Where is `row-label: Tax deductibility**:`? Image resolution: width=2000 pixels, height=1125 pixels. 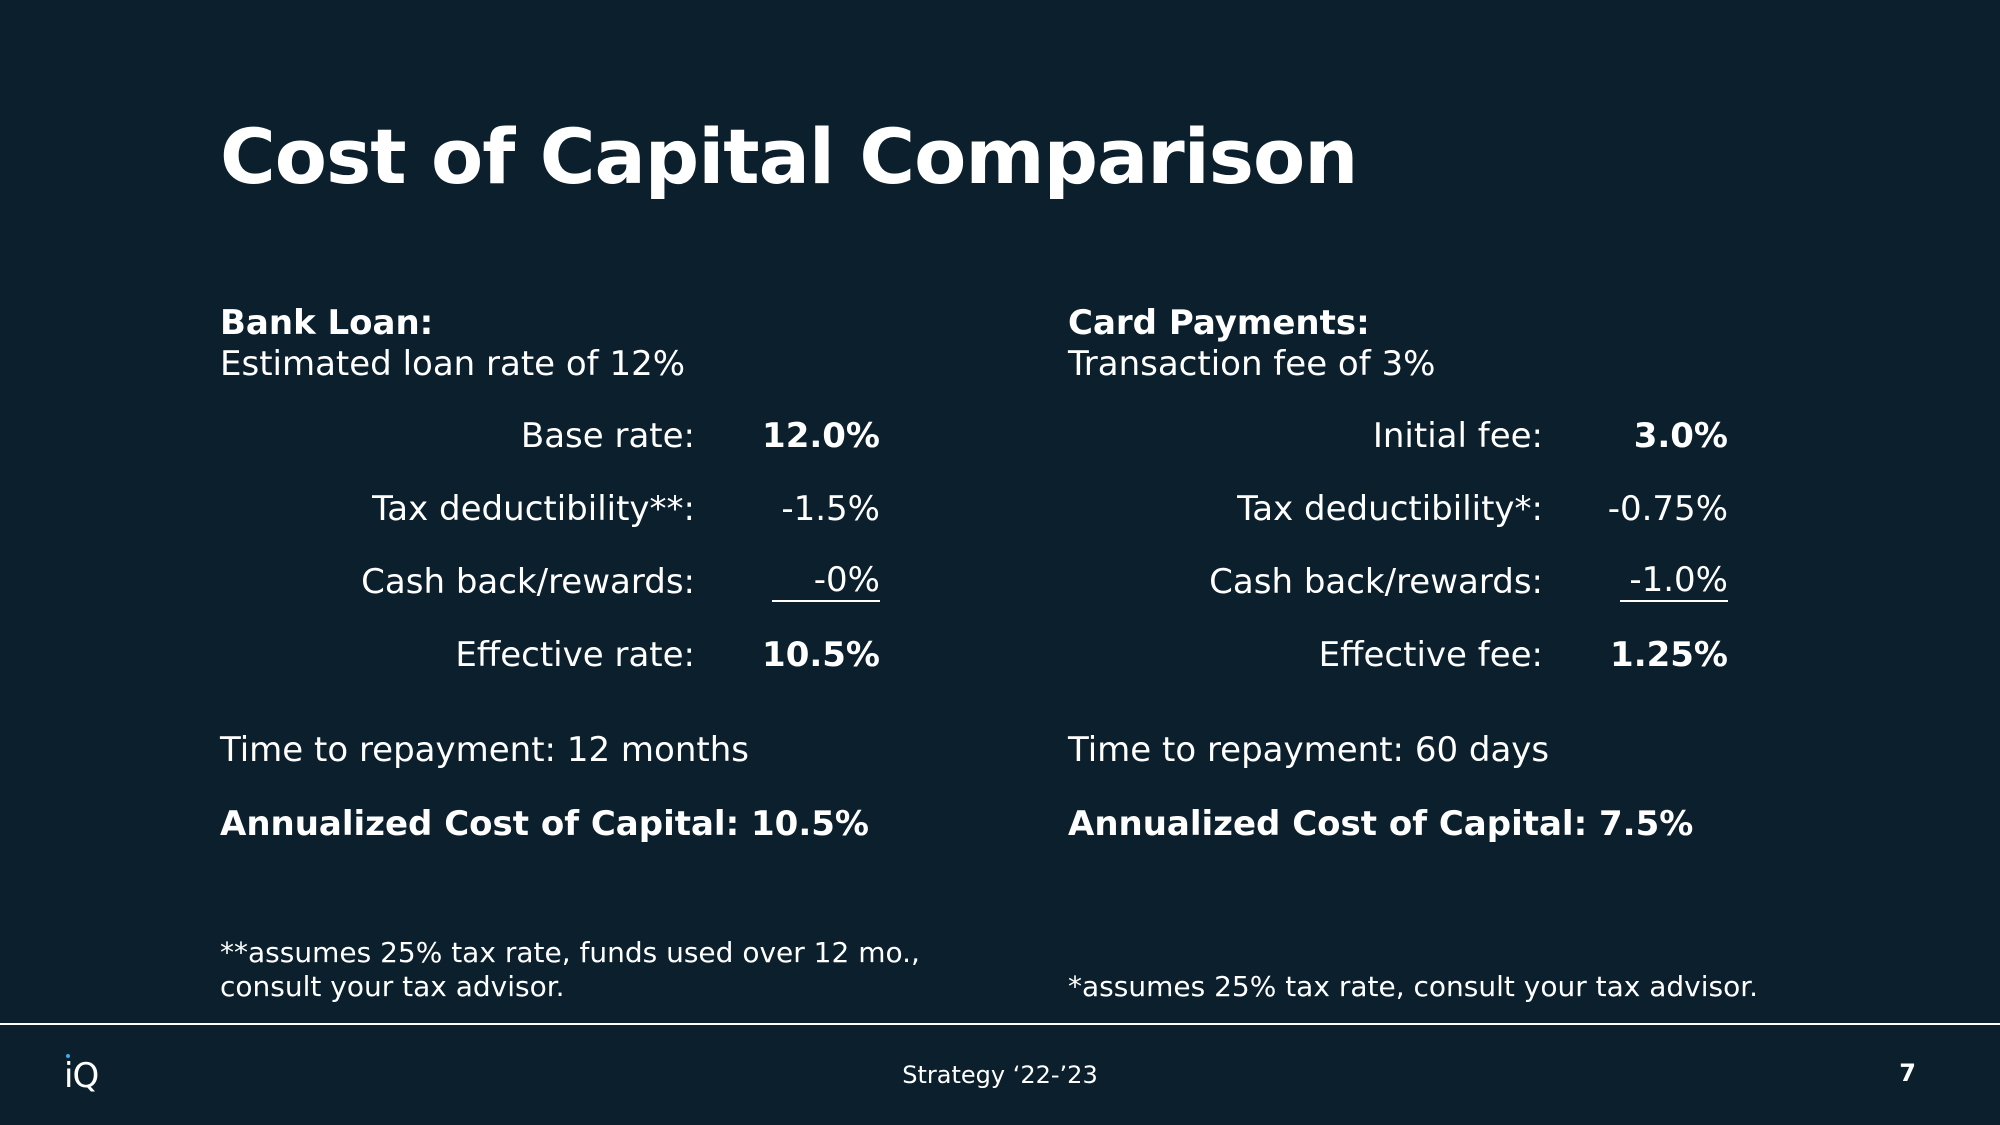 row-label: Tax deductibility**: is located at coordinates (533, 509).